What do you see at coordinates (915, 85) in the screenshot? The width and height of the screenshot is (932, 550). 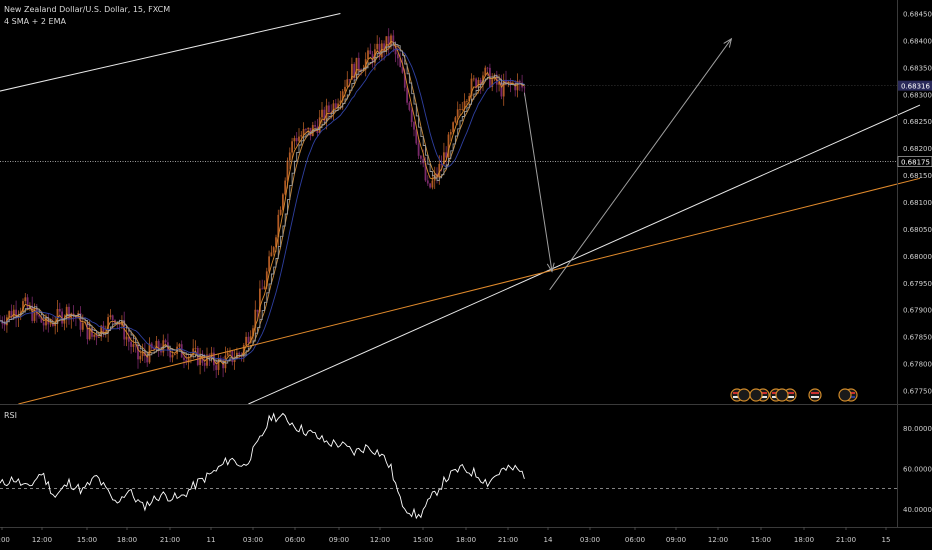 I see `last-price-badge` at bounding box center [915, 85].